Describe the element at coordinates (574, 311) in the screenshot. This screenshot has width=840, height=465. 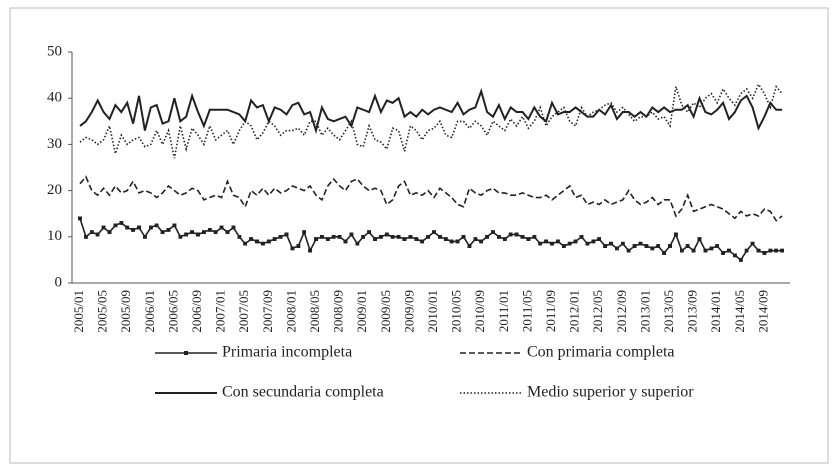
I see `x-tick-label: 2012/01` at that location.